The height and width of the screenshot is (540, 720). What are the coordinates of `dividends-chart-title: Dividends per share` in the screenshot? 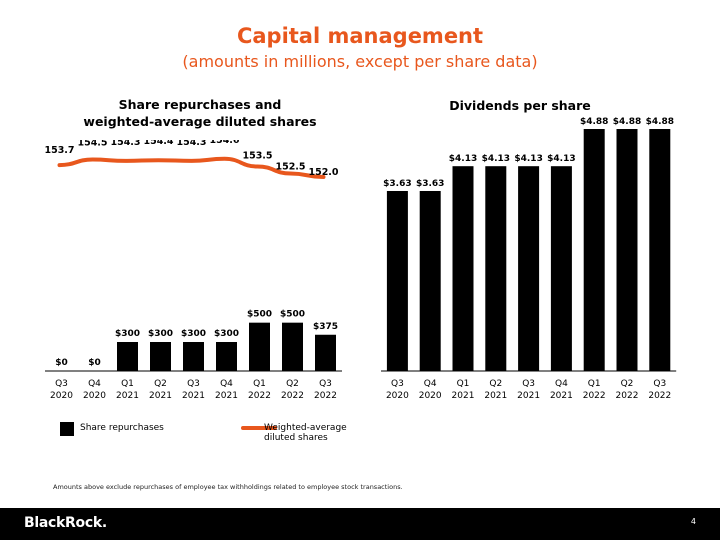 It's located at (520, 105).